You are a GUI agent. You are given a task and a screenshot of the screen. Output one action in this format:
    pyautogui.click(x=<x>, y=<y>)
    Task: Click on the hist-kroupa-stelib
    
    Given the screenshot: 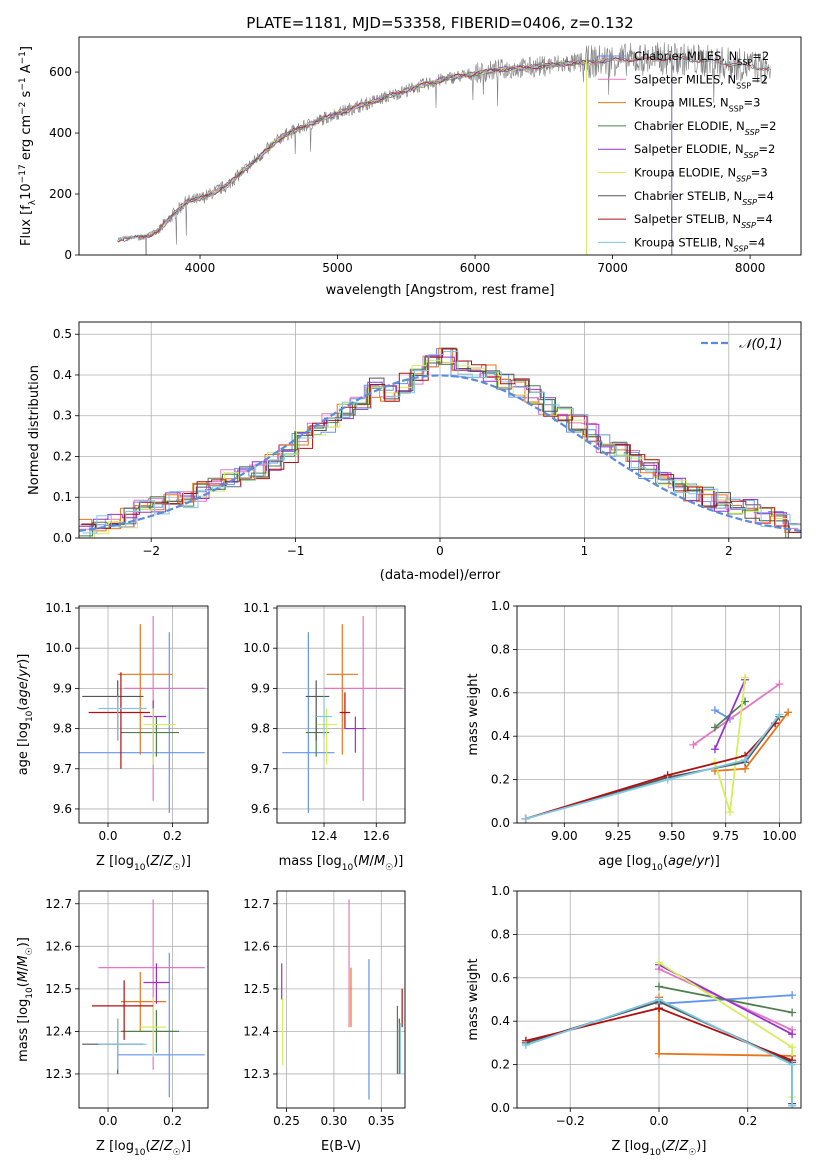 What is the action you would take?
    pyautogui.click(x=441, y=442)
    